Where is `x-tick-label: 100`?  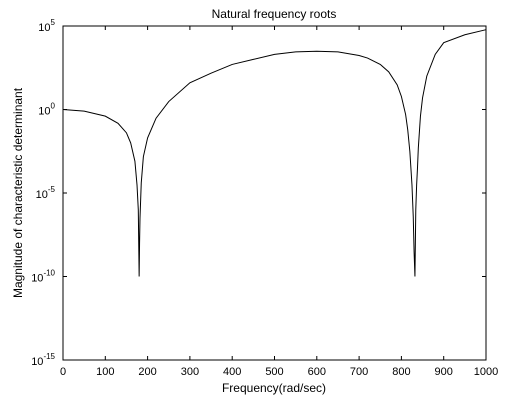 x-tick-label: 100 is located at coordinates (105, 372).